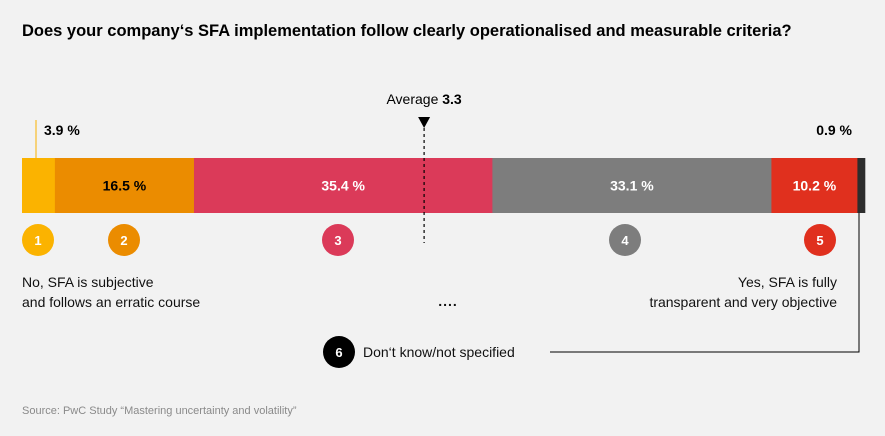 Image resolution: width=885 pixels, height=436 pixels. I want to click on scale-right-label-line1: Yes, SFA is fully, so click(787, 282).